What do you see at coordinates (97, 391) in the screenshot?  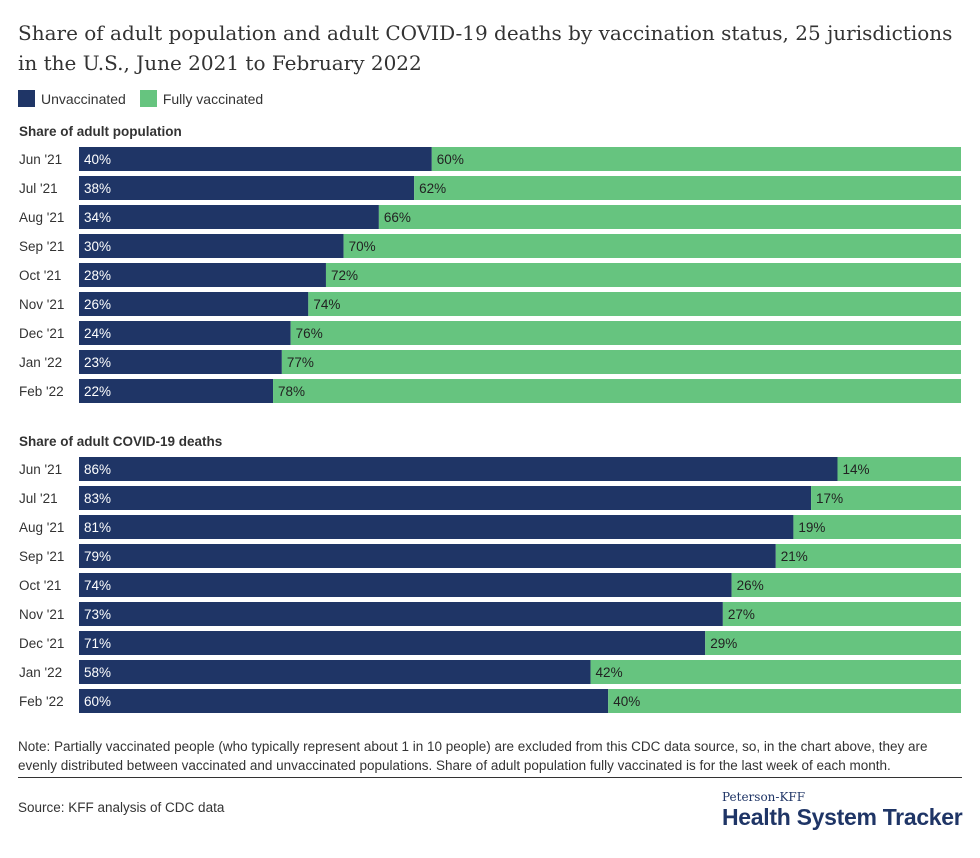 I see `data-label: 22%` at bounding box center [97, 391].